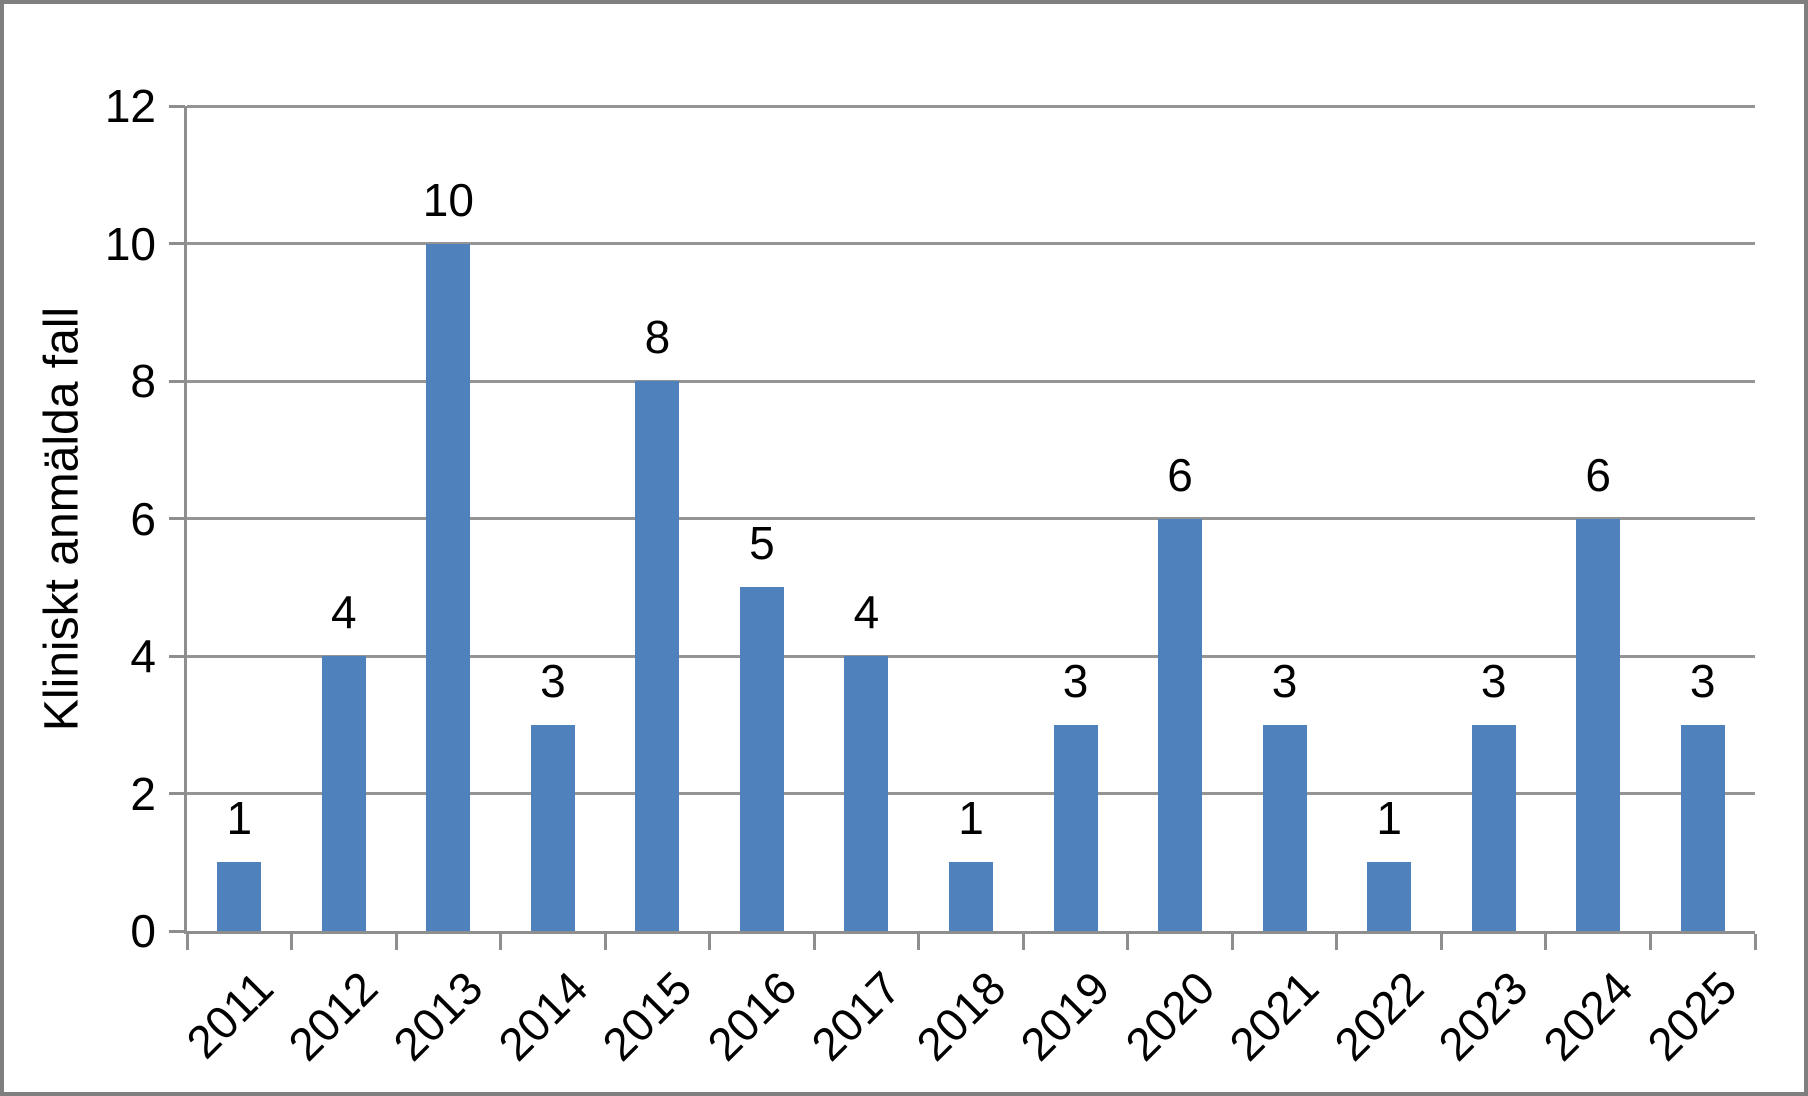 This screenshot has width=1808, height=1096. Describe the element at coordinates (130, 106) in the screenshot. I see `y-tick-label: 12` at that location.